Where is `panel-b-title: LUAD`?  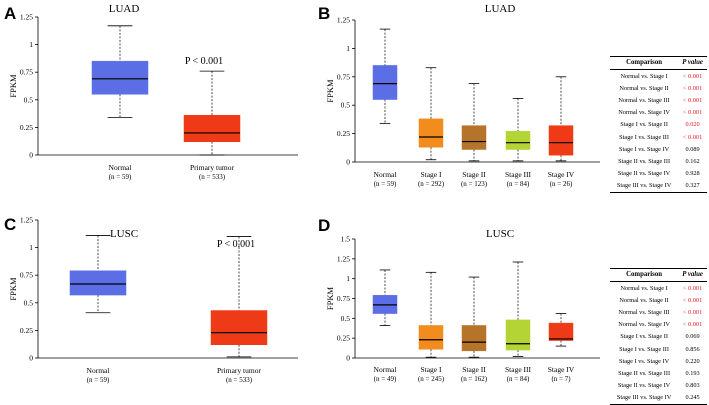 panel-b-title: LUAD is located at coordinates (500, 9).